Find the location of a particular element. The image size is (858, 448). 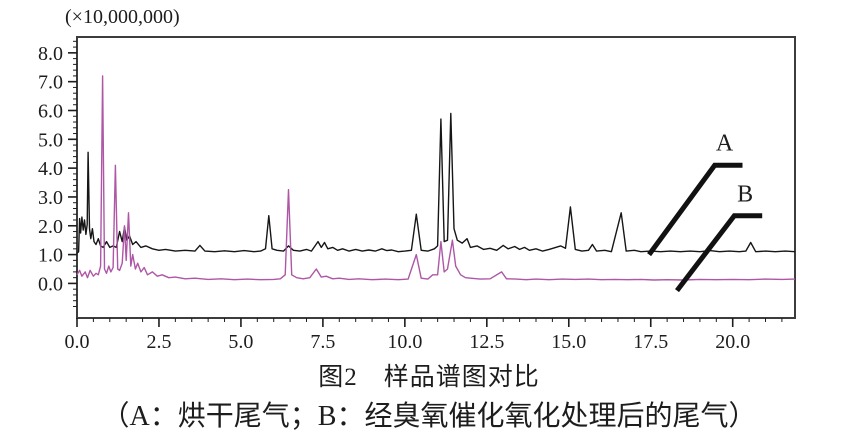

x-axis-tick-label: 5.0 is located at coordinates (240, 342).